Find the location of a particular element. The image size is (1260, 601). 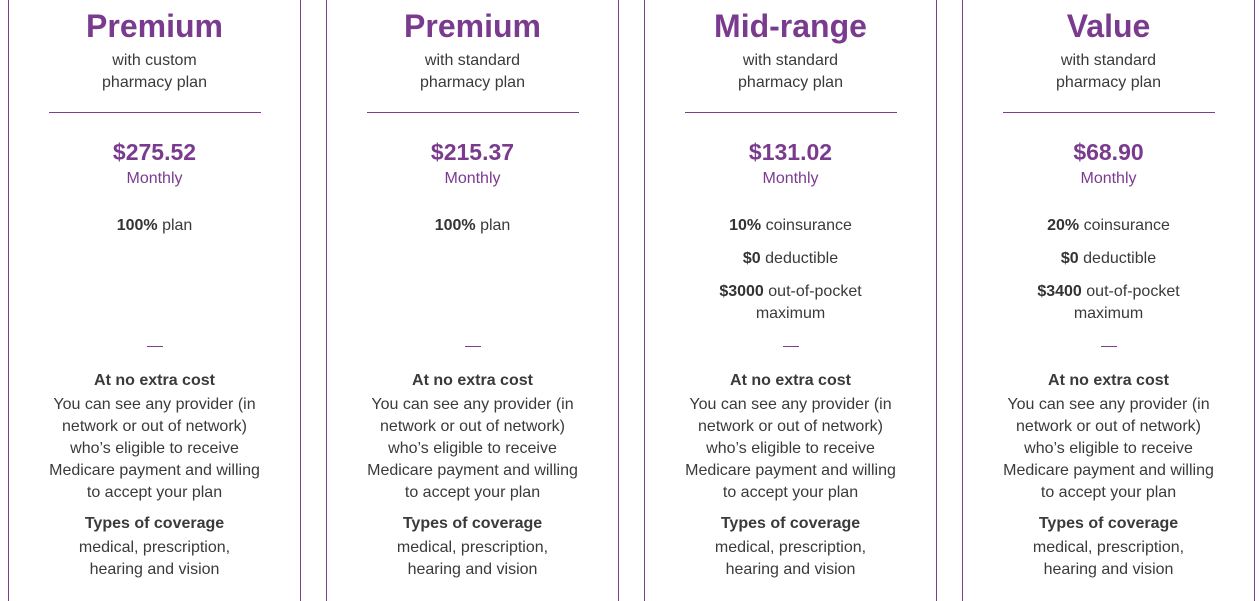

feature: 20% coinsurance is located at coordinates (1109, 226).